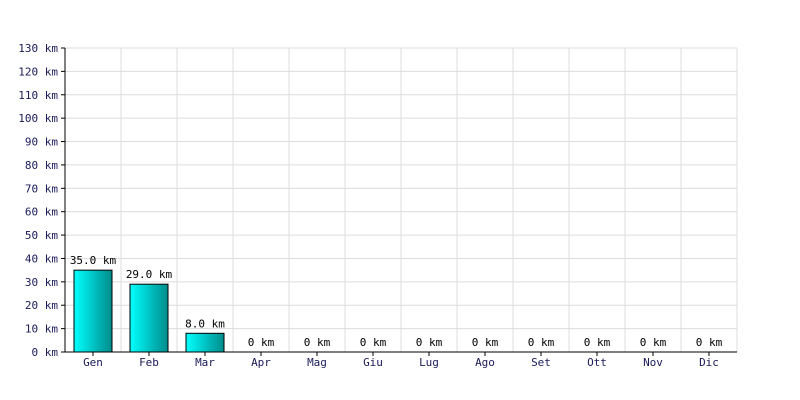  What do you see at coordinates (709, 342) in the screenshot?
I see `data-label-dic: 0 km` at bounding box center [709, 342].